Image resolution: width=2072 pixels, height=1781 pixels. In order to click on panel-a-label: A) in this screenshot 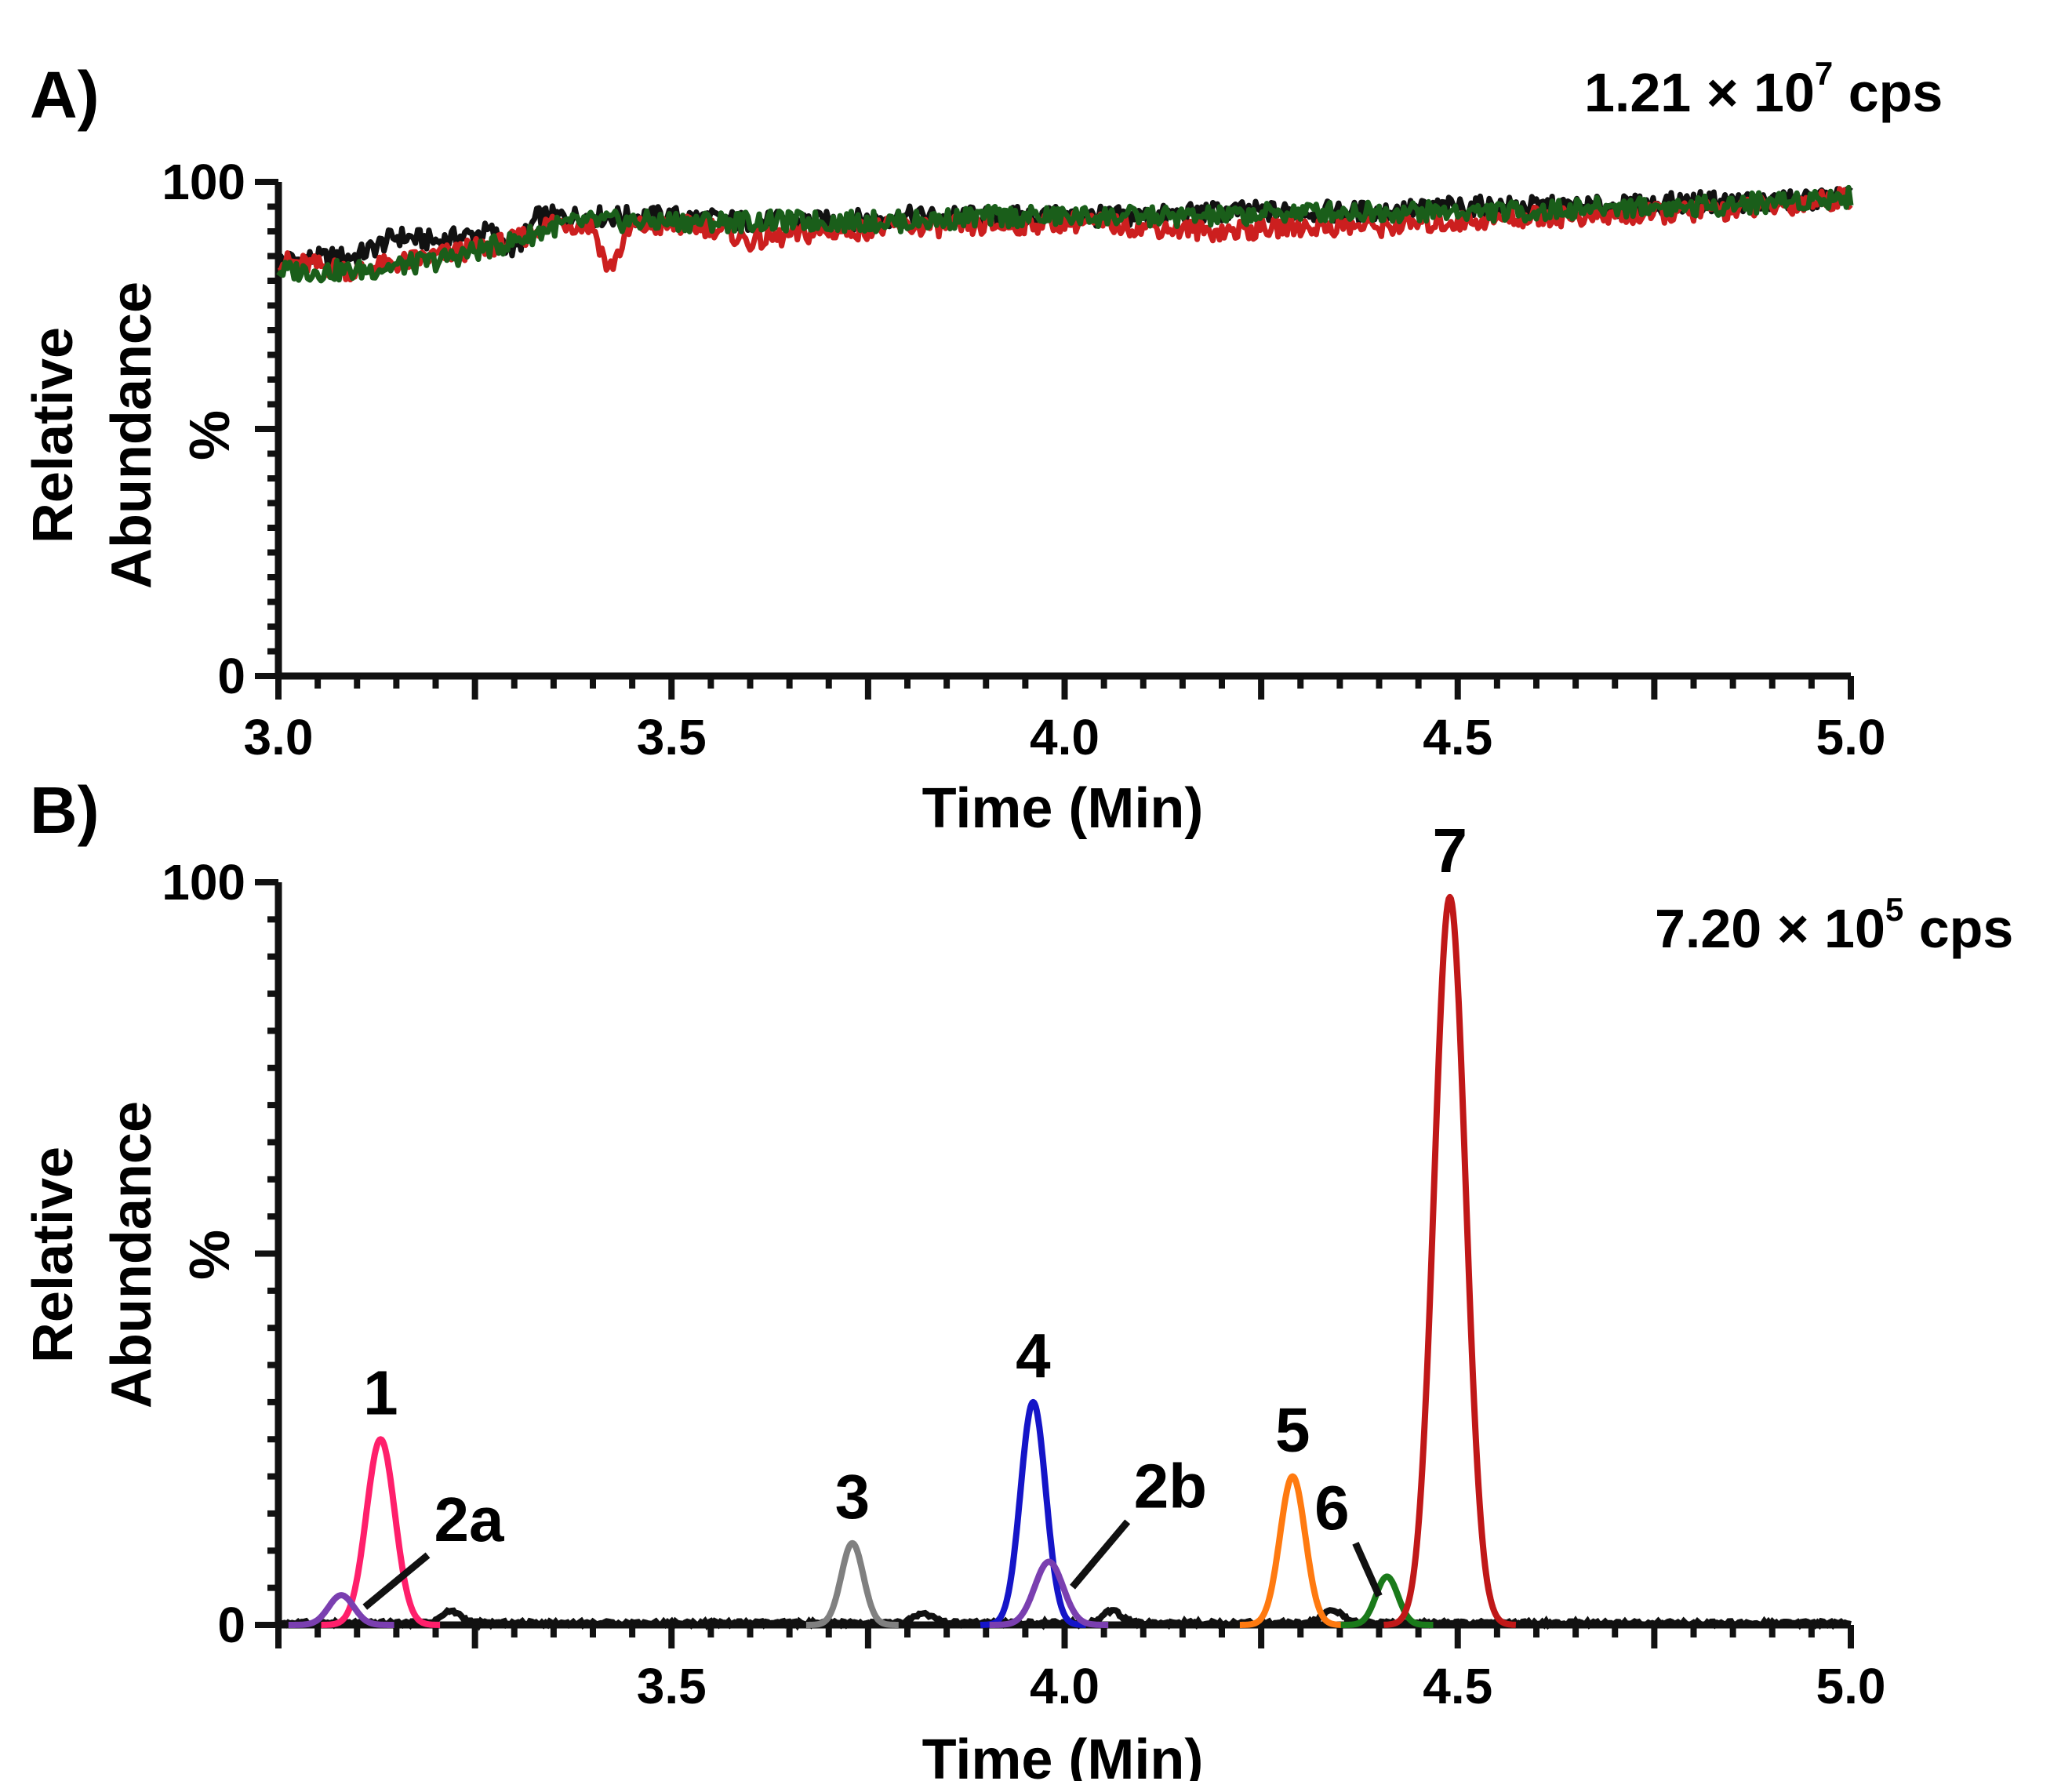, I will do `click(65, 95)`.